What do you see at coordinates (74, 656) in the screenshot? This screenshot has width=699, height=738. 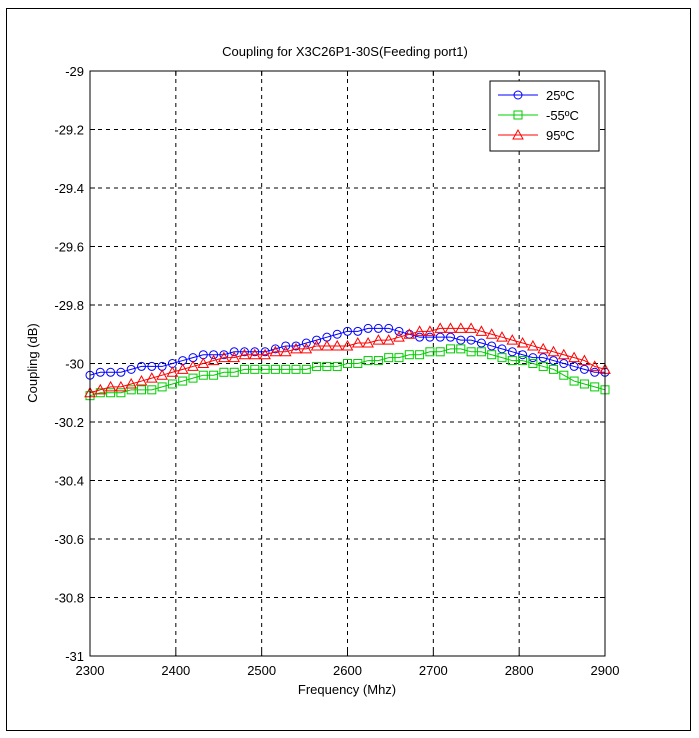 I see `y-tick-label: -31` at bounding box center [74, 656].